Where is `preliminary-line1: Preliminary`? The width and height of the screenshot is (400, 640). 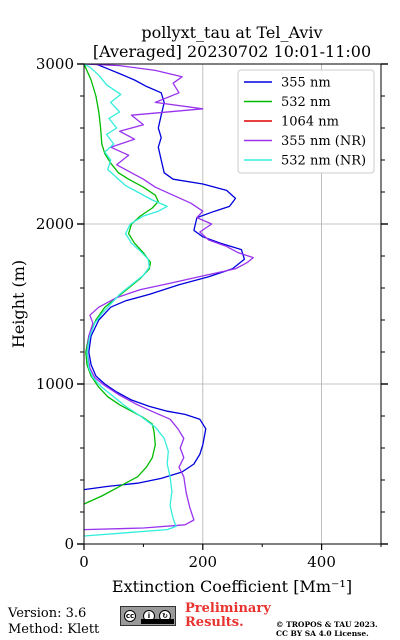 preliminary-line1: Preliminary is located at coordinates (228, 608).